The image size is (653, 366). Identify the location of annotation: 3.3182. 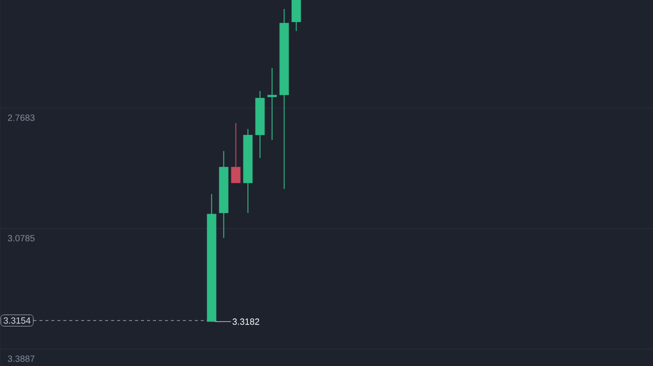
(246, 321).